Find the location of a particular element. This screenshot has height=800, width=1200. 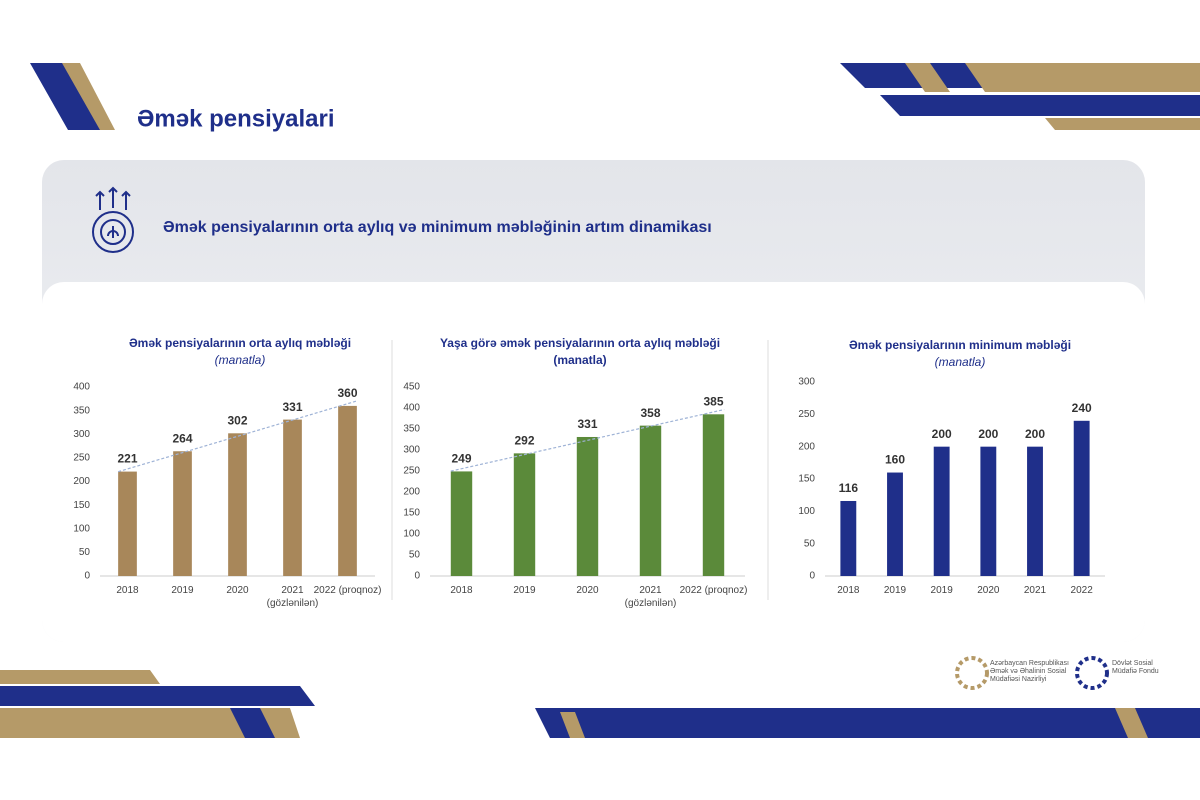

data-label: 385 is located at coordinates (713, 401).